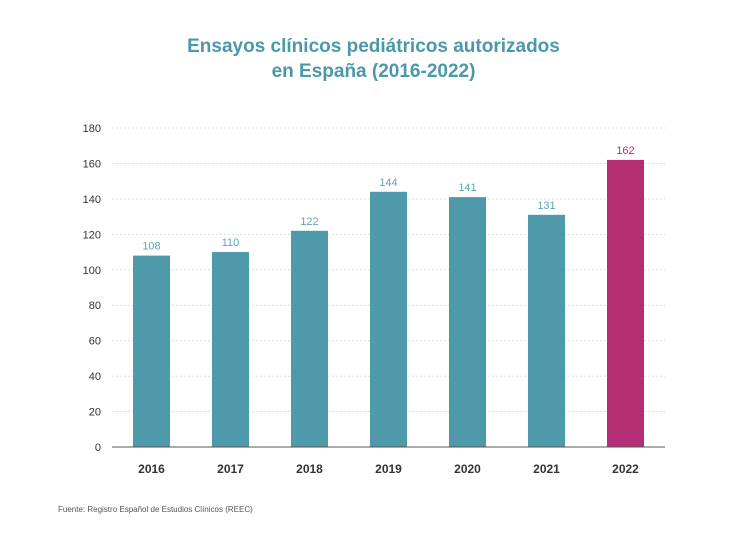 The width and height of the screenshot is (747, 546). What do you see at coordinates (309, 469) in the screenshot?
I see `x-tick-label-2018: 2018` at bounding box center [309, 469].